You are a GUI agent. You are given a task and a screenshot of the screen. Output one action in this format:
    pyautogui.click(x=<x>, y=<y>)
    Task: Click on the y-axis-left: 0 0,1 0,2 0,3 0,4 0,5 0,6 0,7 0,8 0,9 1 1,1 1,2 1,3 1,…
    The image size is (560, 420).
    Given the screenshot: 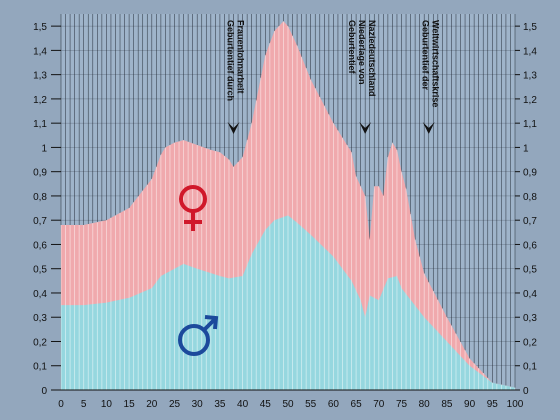 What is the action you would take?
    pyautogui.click(x=47, y=209)
    